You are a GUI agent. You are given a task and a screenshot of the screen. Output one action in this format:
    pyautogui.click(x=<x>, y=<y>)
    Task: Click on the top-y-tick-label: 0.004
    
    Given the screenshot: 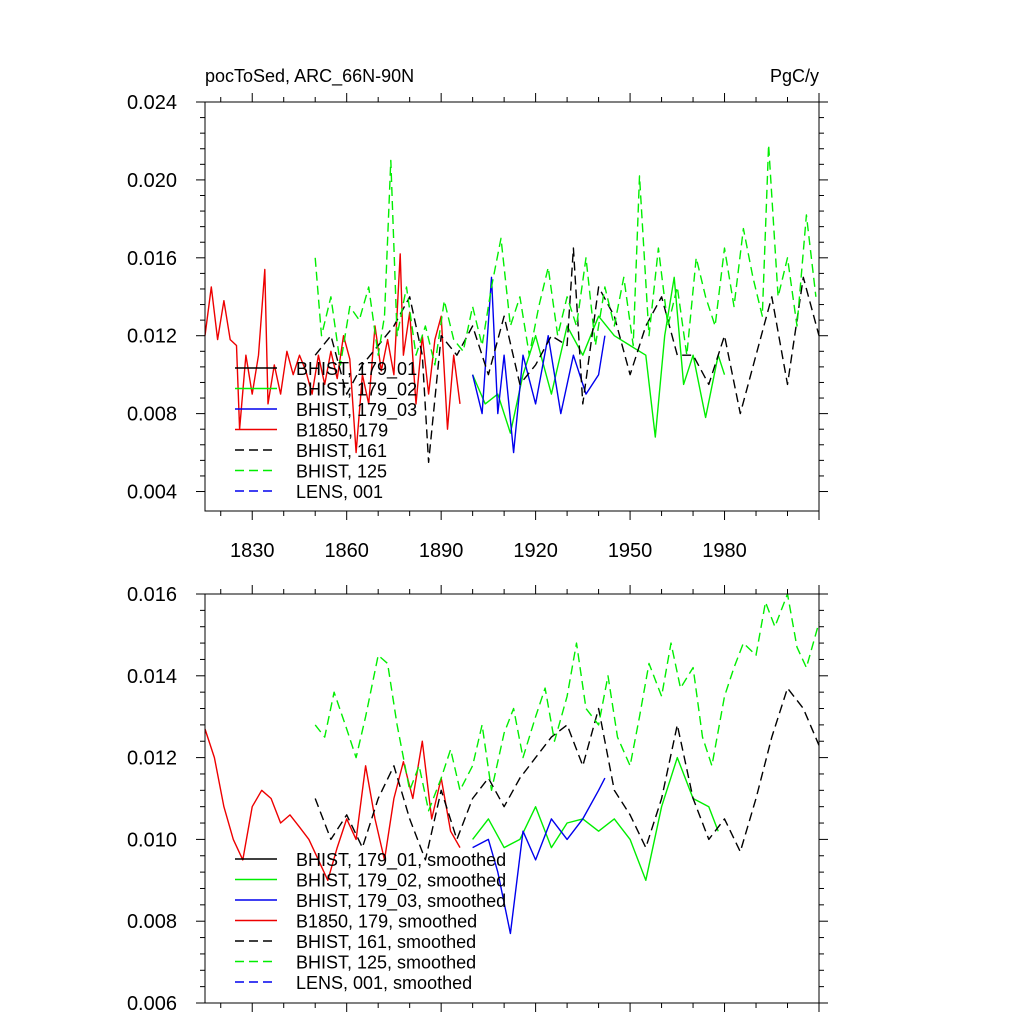 What is the action you would take?
    pyautogui.click(x=152, y=493)
    